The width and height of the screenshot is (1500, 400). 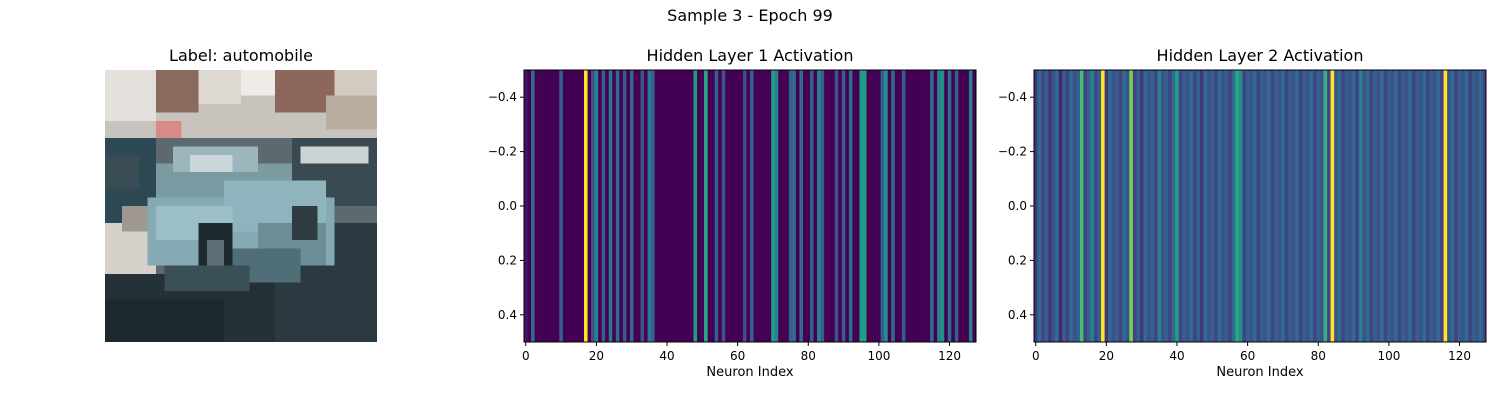 What do you see at coordinates (1017, 260) in the screenshot?
I see `hidden-layer-2-ytick-label: 0.2` at bounding box center [1017, 260].